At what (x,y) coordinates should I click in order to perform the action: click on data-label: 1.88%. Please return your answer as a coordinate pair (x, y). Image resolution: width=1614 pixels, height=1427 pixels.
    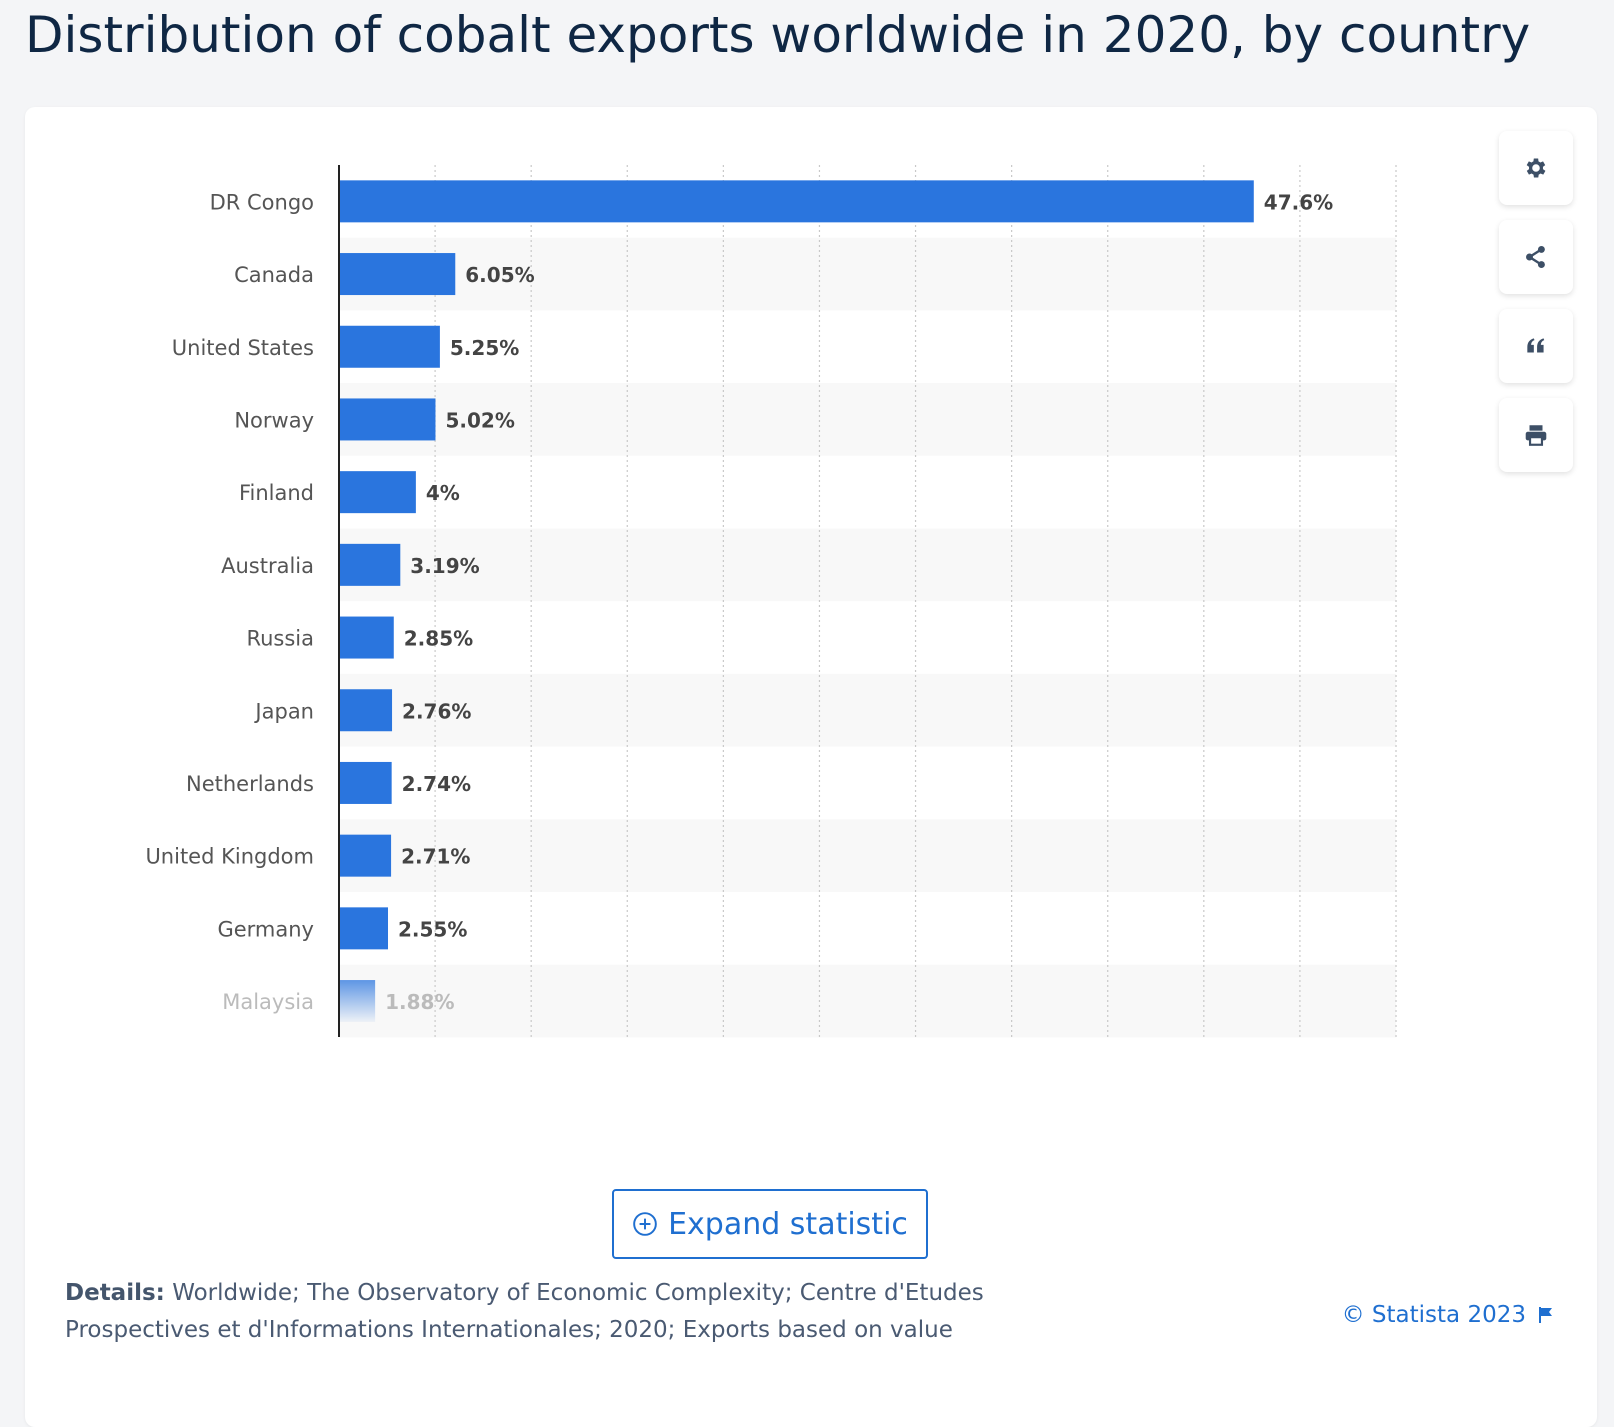
    Looking at the image, I should click on (419, 1002).